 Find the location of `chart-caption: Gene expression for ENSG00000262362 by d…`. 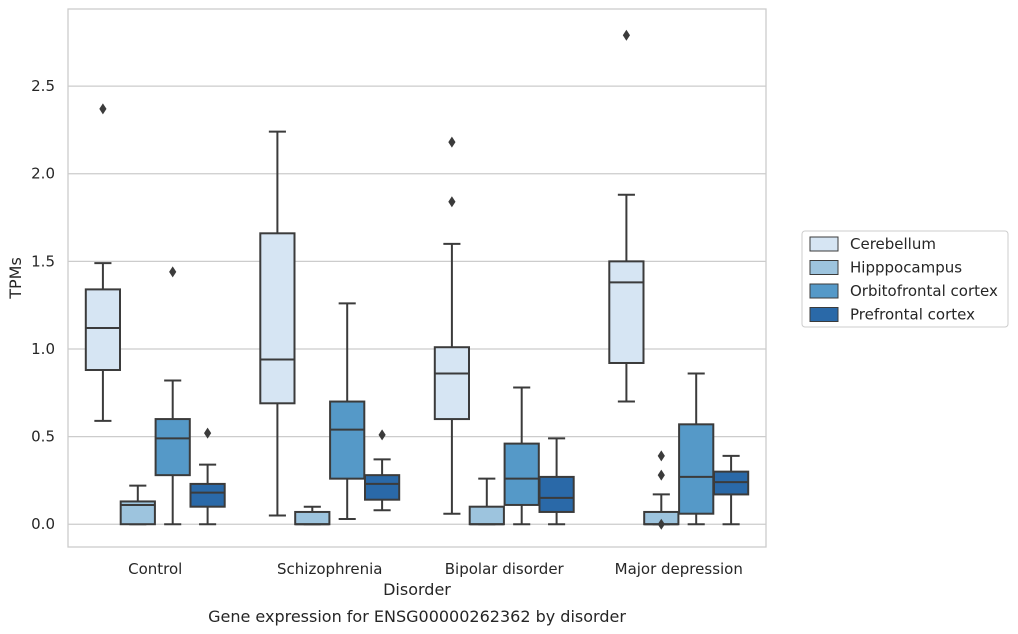

chart-caption: Gene expression for ENSG00000262362 by d… is located at coordinates (417, 616).